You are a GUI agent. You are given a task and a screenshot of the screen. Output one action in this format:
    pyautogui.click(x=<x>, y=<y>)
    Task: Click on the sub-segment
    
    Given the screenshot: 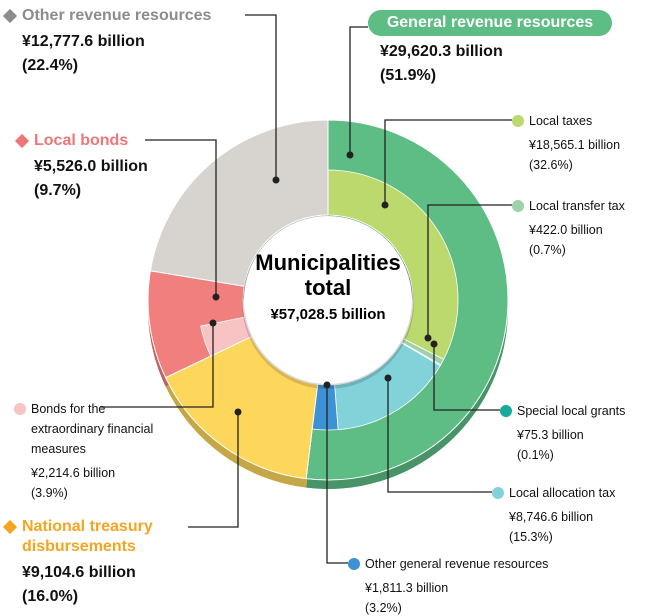 What is the action you would take?
    pyautogui.click(x=393, y=264)
    